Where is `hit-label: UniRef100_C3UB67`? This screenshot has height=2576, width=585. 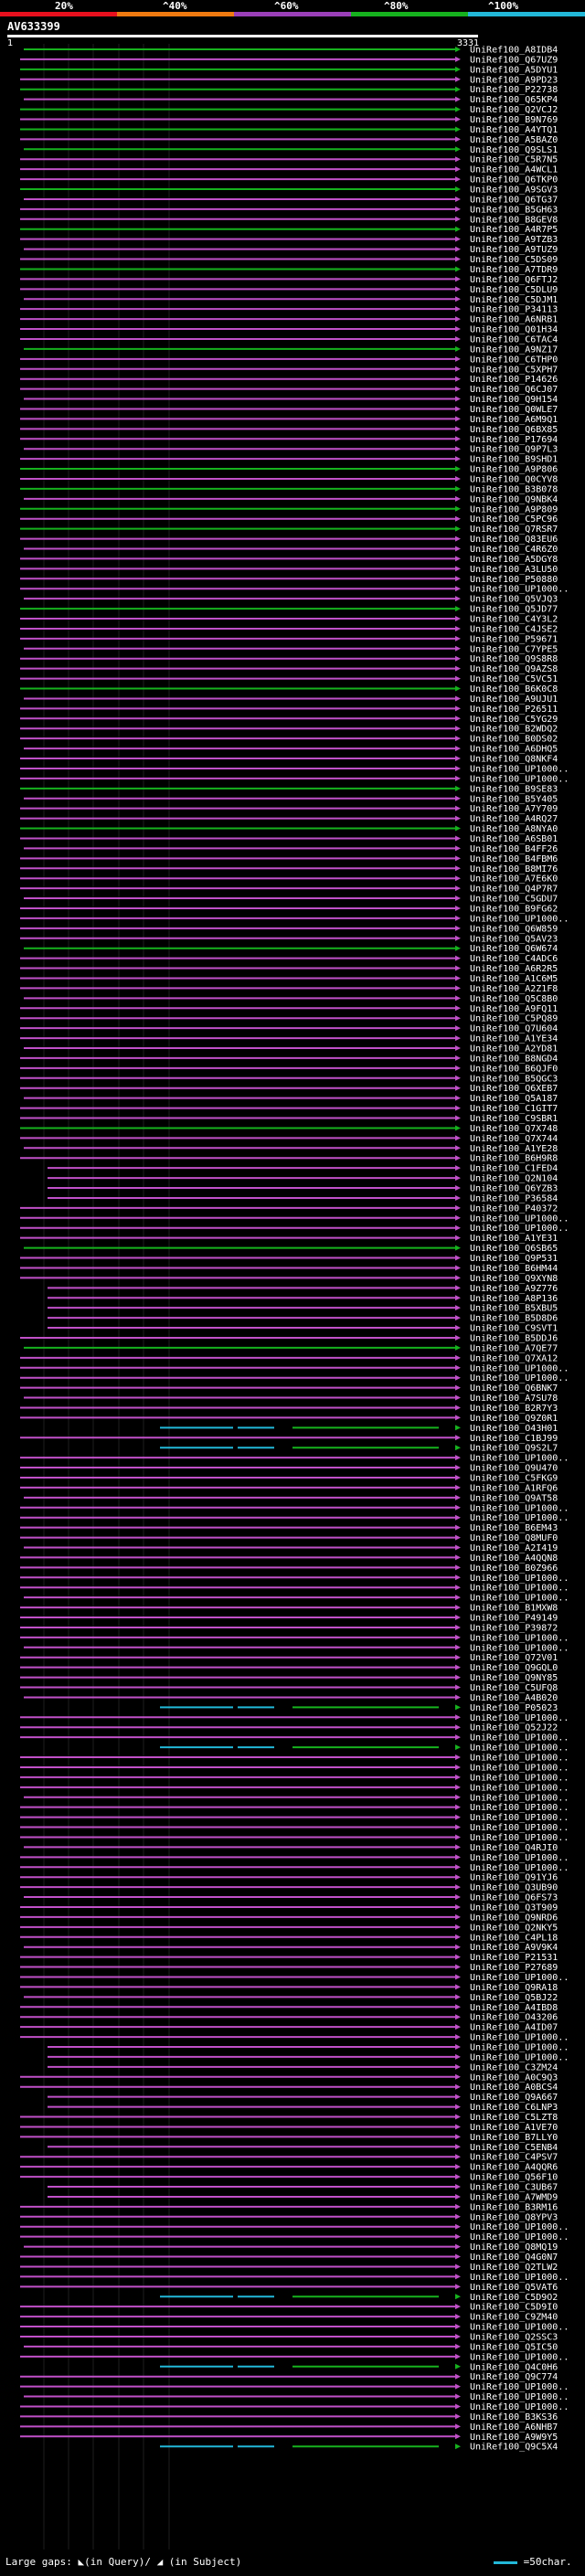
hit-label: UniRef100_C3UB67 is located at coordinates (514, 2188).